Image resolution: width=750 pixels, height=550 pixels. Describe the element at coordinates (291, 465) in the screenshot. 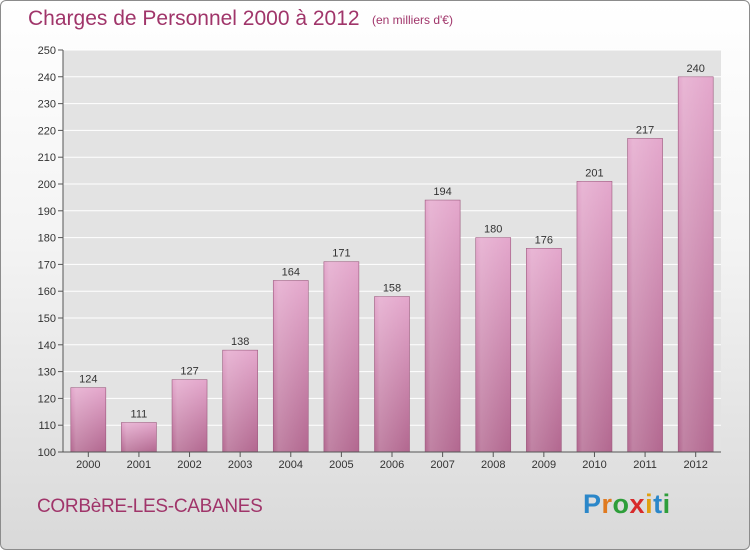

I see `x-tick-label: 2004` at that location.